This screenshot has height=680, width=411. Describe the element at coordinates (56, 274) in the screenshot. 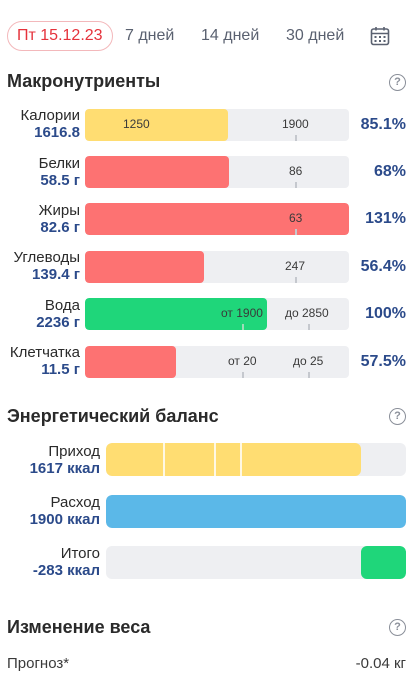

I see `carbs-value: 139.4 г` at that location.